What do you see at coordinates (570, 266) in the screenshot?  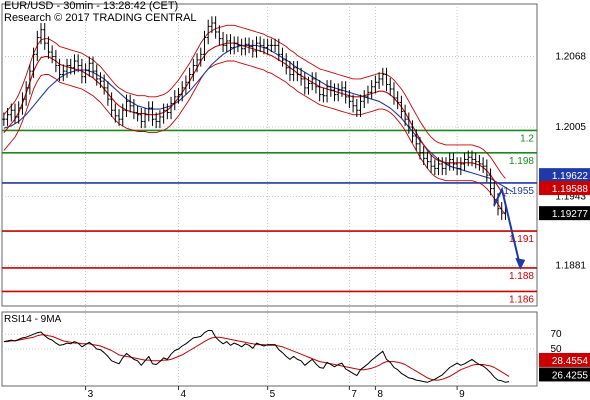 I see `y-tick-label: 1.1881` at bounding box center [570, 266].